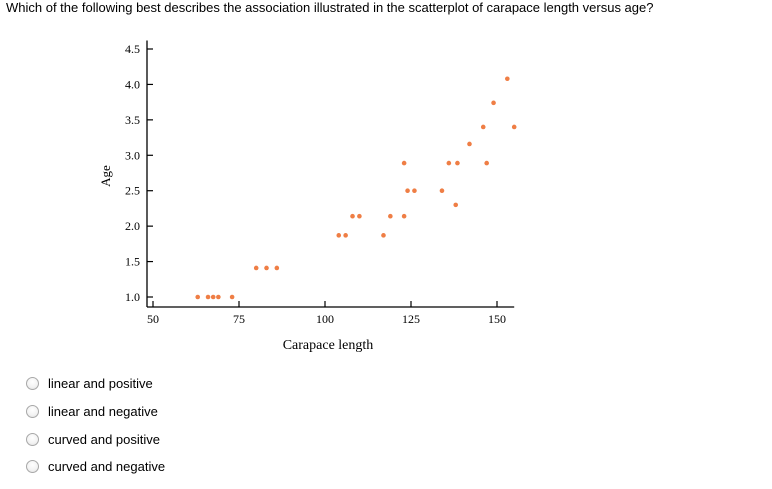 Image resolution: width=772 pixels, height=489 pixels. I want to click on option-label: curved and negative, so click(107, 467).